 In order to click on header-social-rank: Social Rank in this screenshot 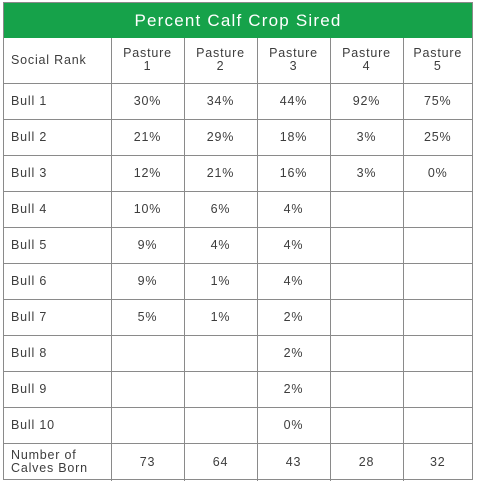, I will do `click(58, 61)`.